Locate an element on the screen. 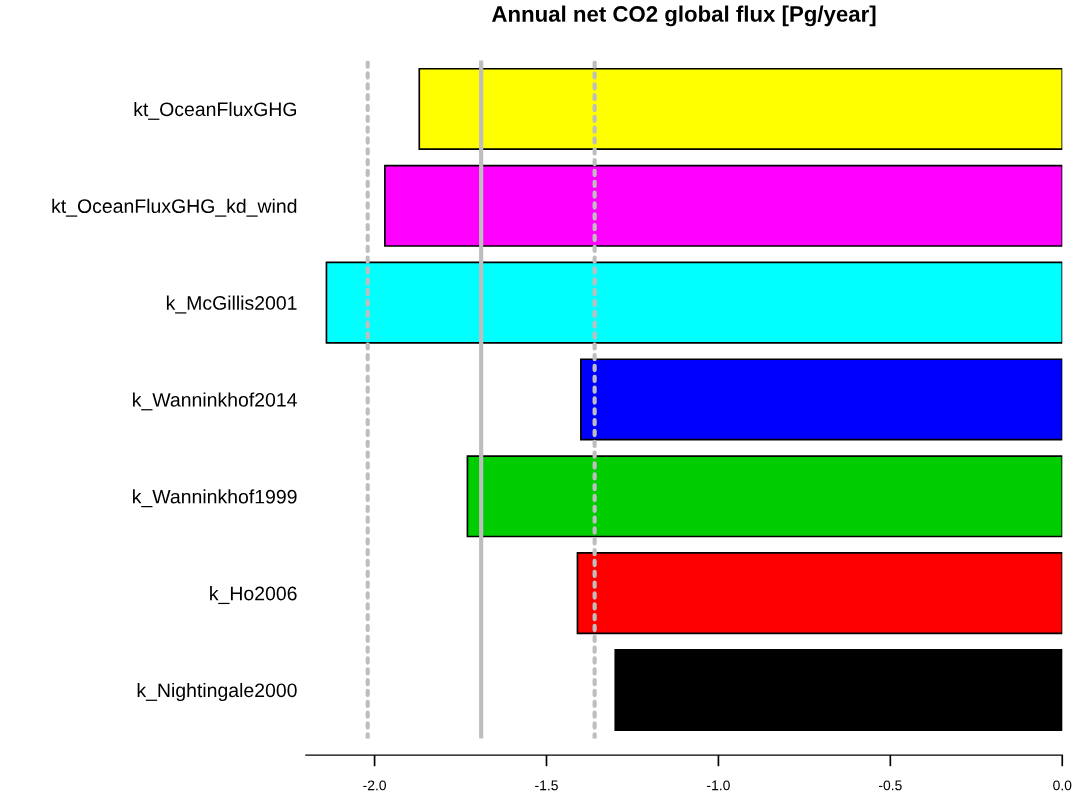  x-tick-label: -2.0 is located at coordinates (374, 785).